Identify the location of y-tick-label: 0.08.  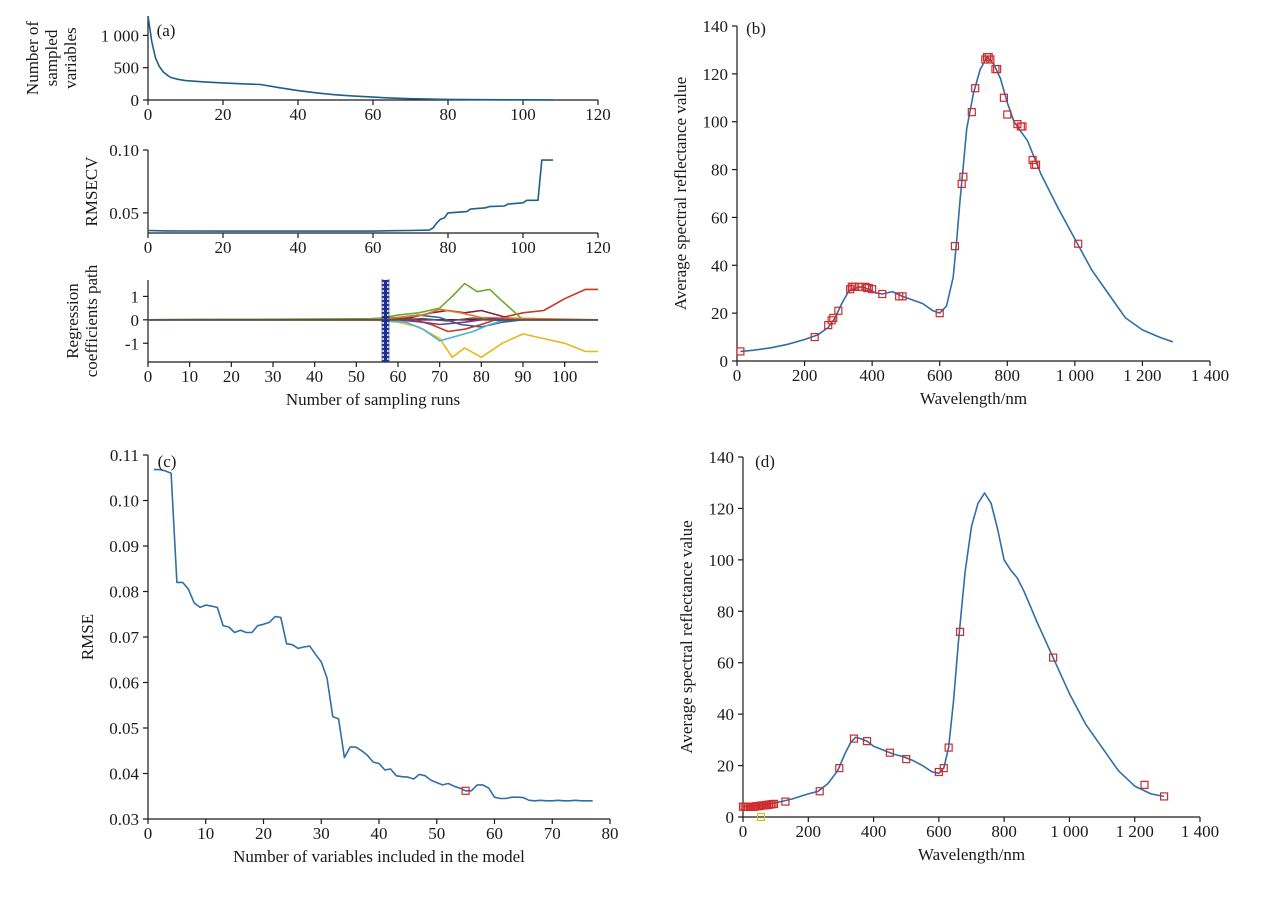
(124, 592).